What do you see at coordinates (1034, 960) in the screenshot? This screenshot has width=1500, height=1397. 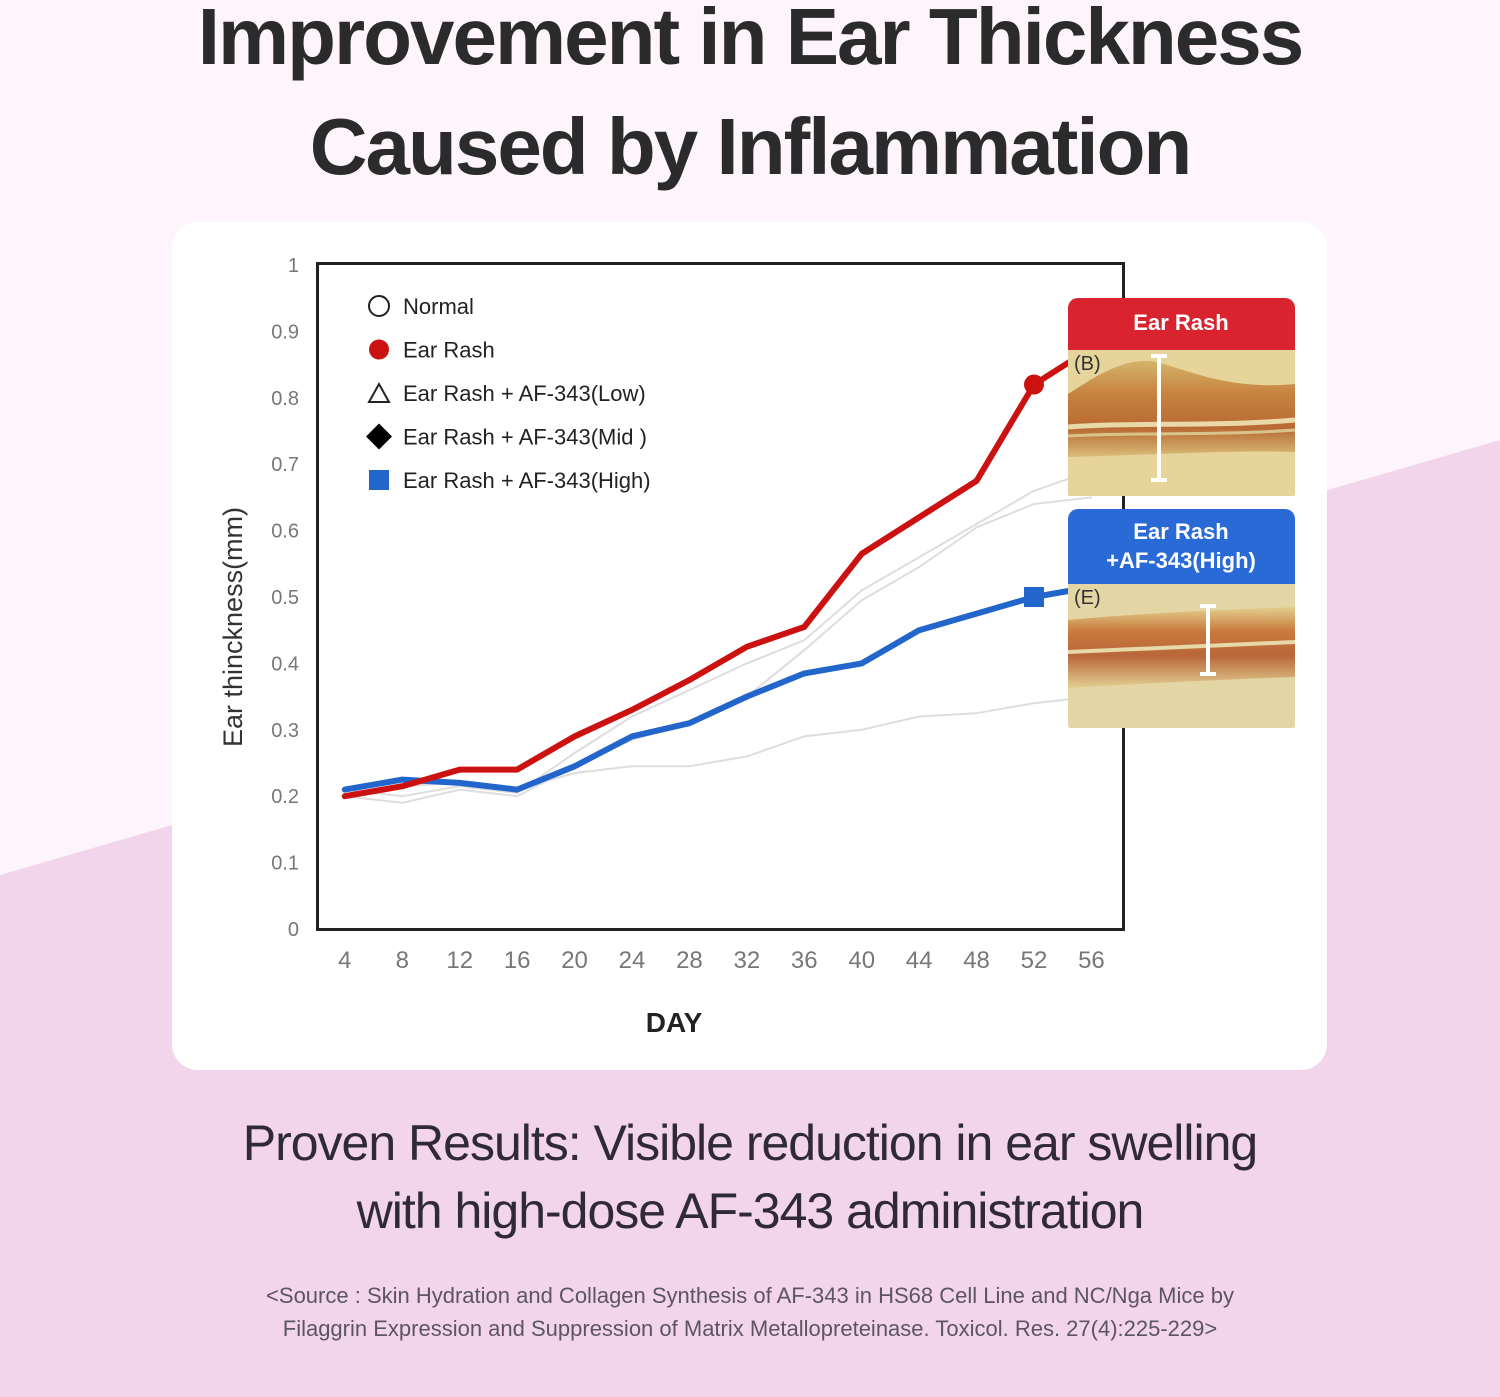 I see `x-tick-label: 52` at bounding box center [1034, 960].